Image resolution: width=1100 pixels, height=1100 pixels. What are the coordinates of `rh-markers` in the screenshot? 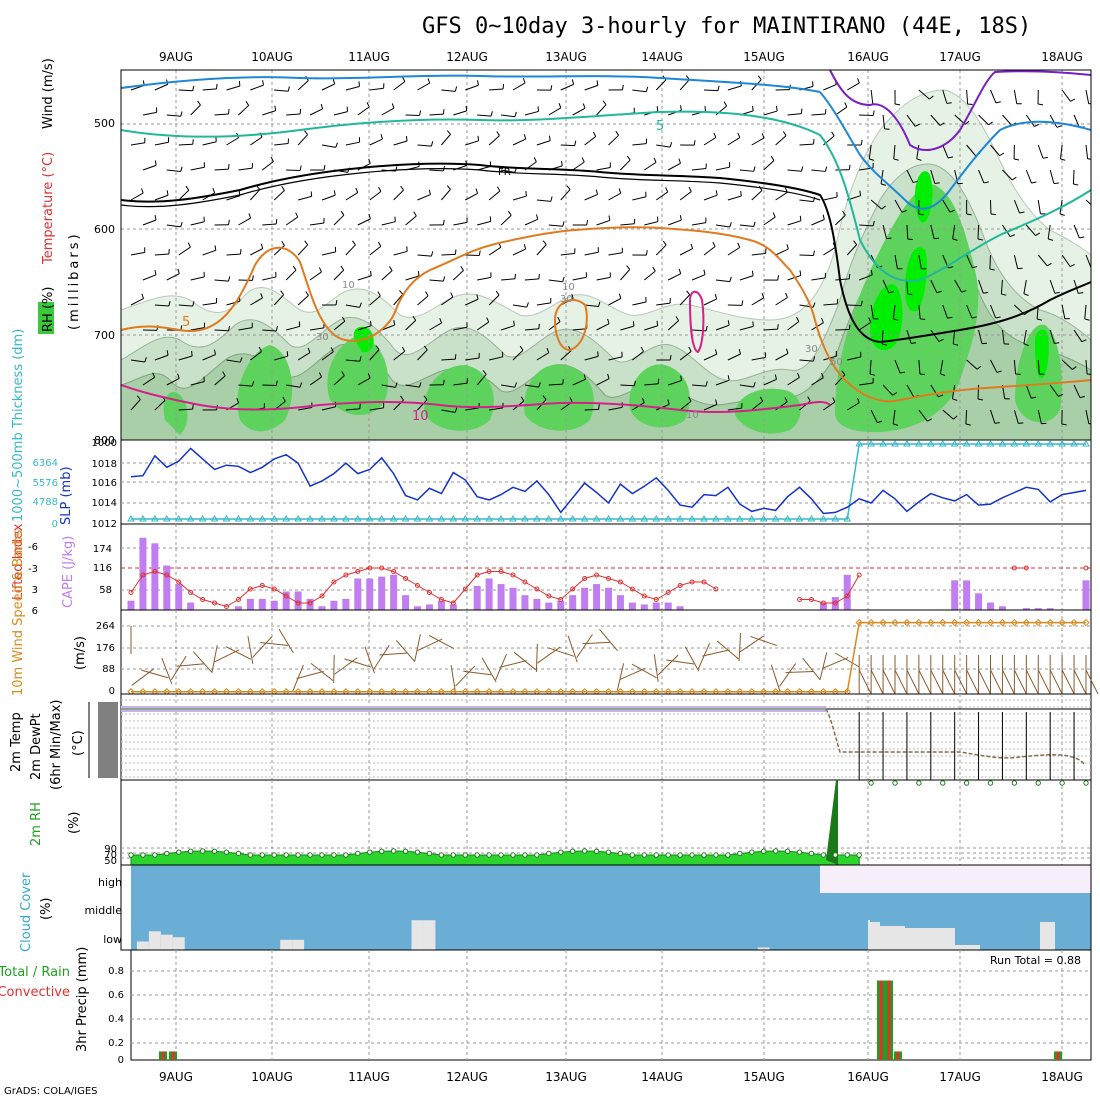 It's located at (608, 819).